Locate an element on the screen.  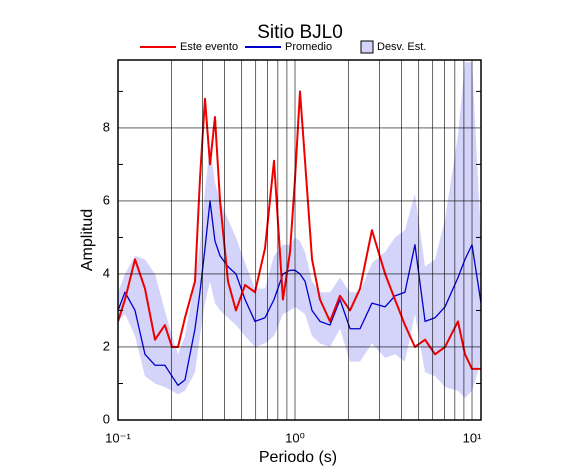
y-tick-label: 8 is located at coordinates (106, 126).